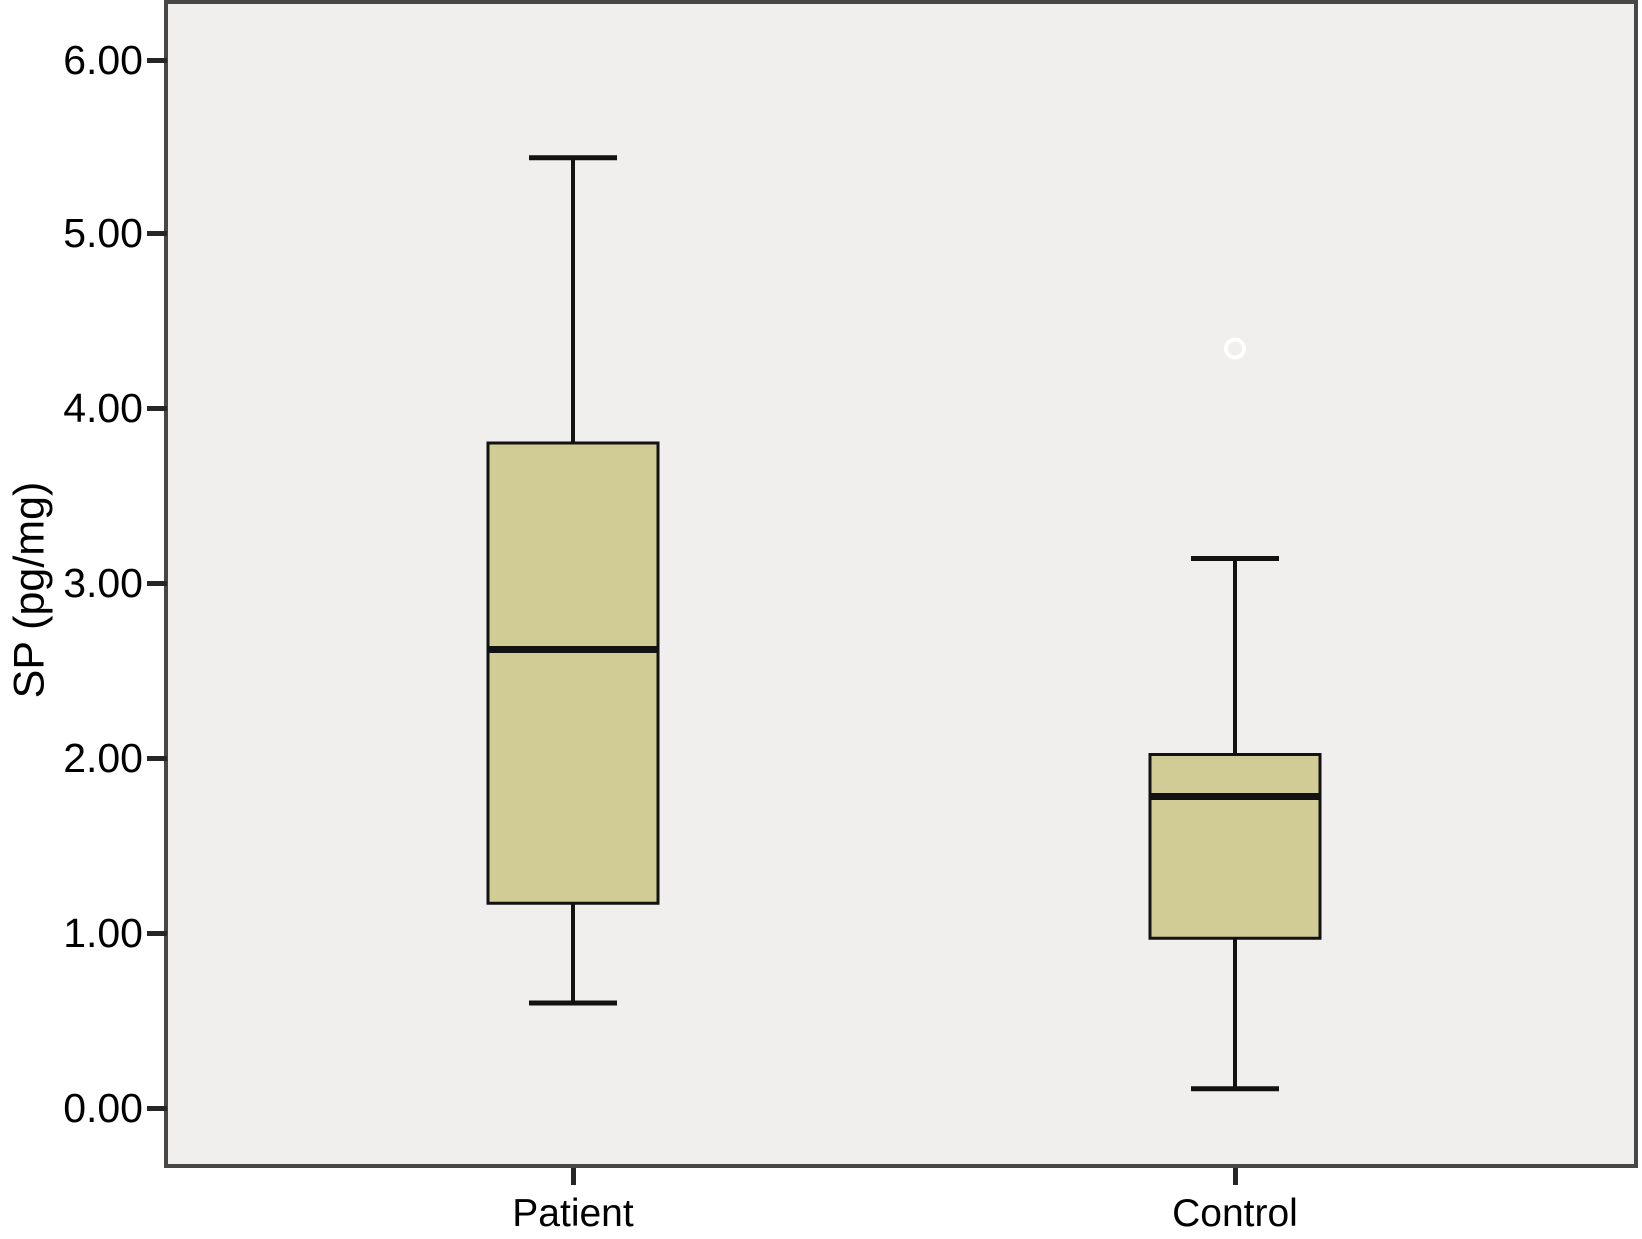 This screenshot has height=1239, width=1642. Describe the element at coordinates (103, 60) in the screenshot. I see `y-tick-label: 6.00` at that location.